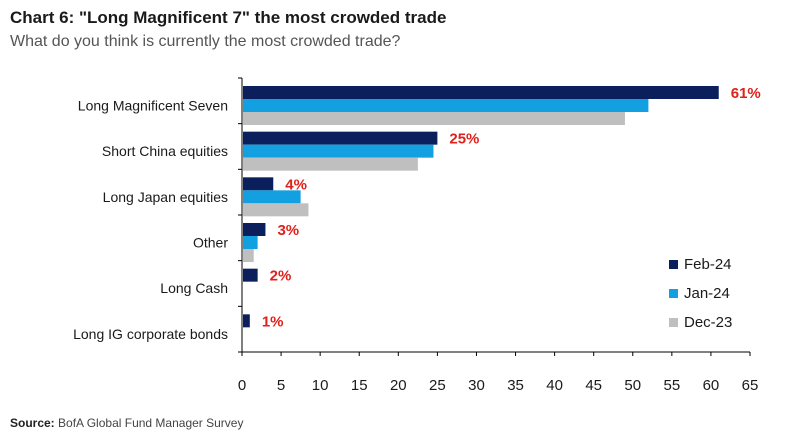 The image size is (802, 447). What do you see at coordinates (672, 385) in the screenshot?
I see `x-tick-label: 55` at bounding box center [672, 385].